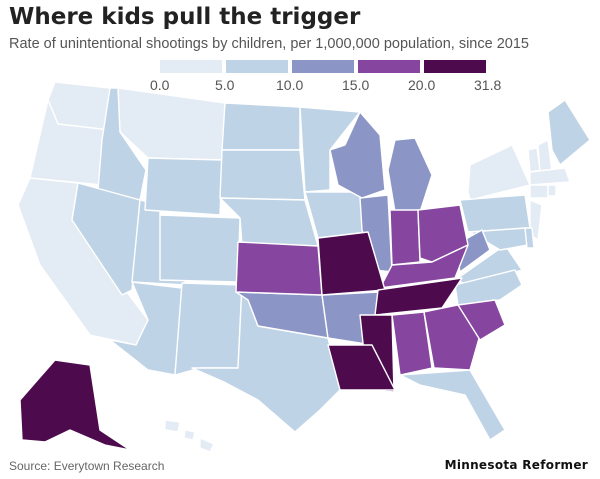 Image resolution: width=600 pixels, height=479 pixels. Describe the element at coordinates (279, 268) in the screenshot. I see `state-ks` at that location.